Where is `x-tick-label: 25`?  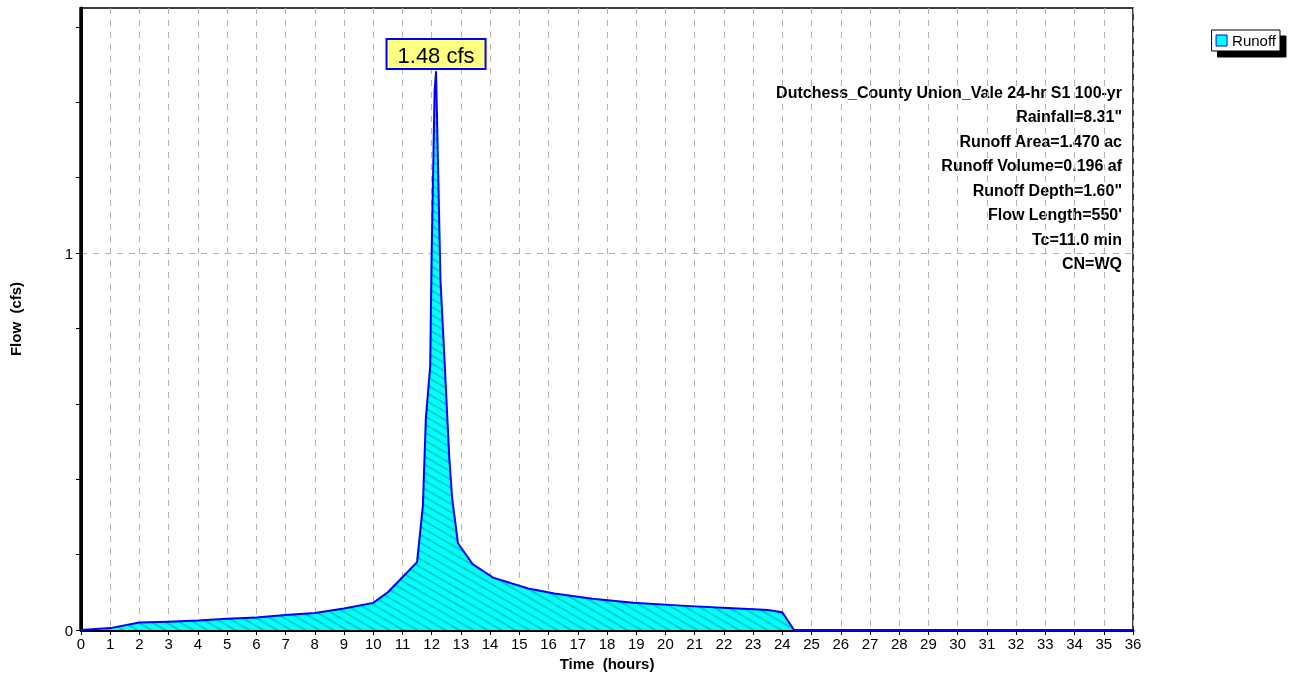
x-tick-label: 25 is located at coordinates (811, 643).